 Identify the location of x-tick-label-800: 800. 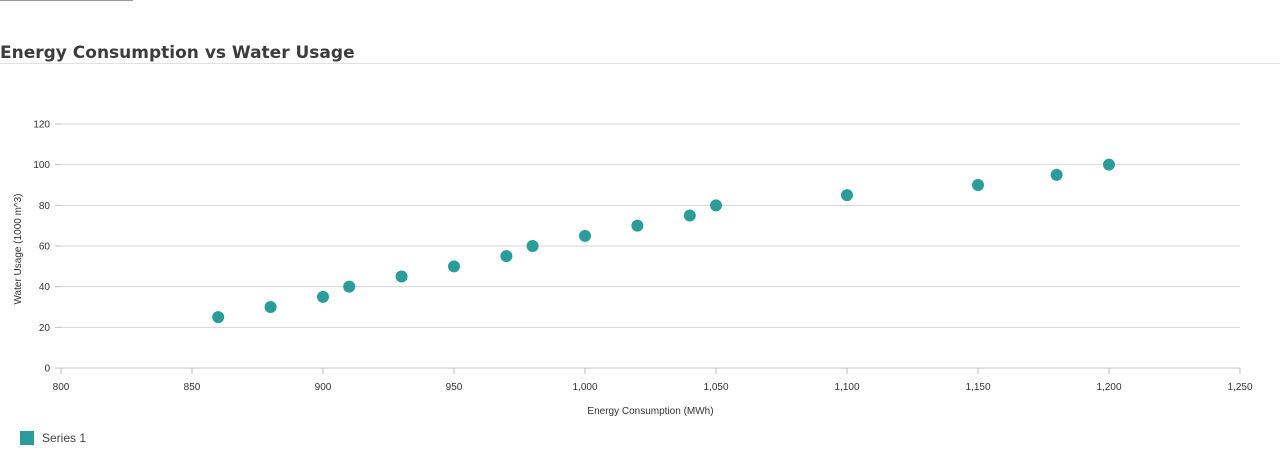
(61, 387).